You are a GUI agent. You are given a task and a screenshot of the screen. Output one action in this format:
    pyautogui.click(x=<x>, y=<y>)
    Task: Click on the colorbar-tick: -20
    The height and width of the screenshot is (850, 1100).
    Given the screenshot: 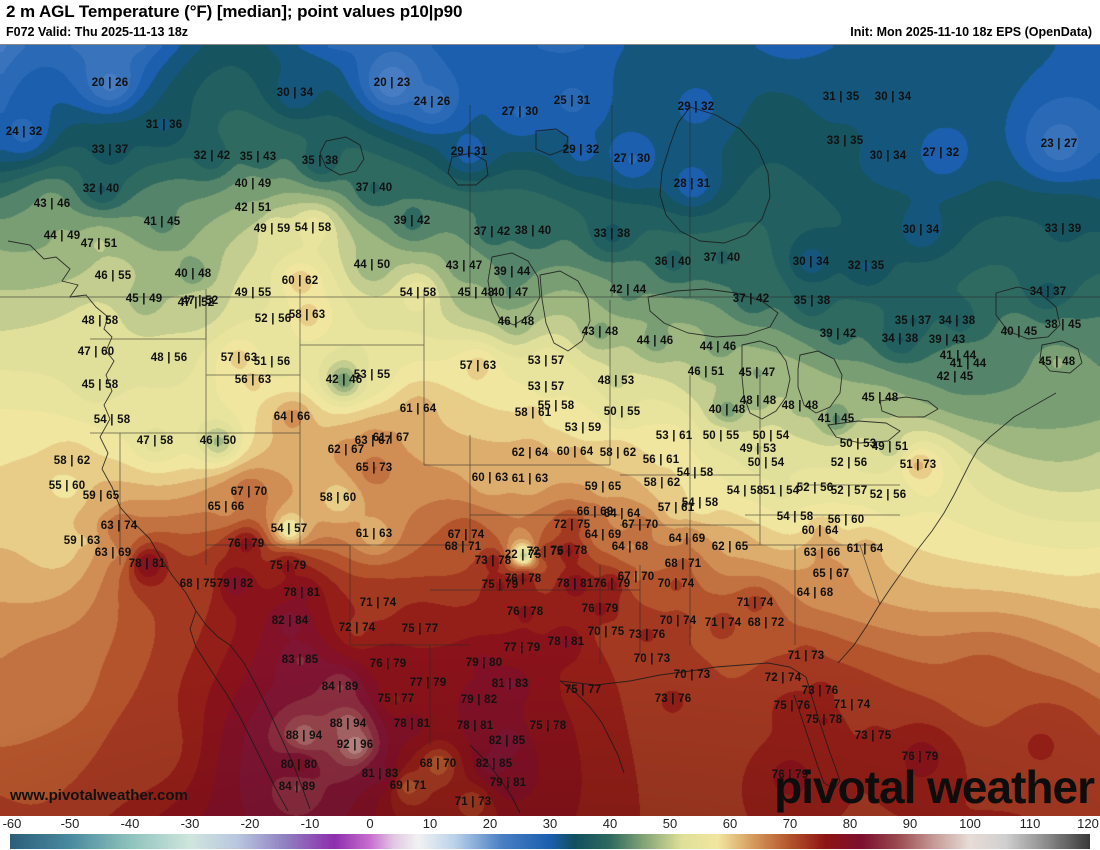 What is the action you would take?
    pyautogui.click(x=250, y=823)
    